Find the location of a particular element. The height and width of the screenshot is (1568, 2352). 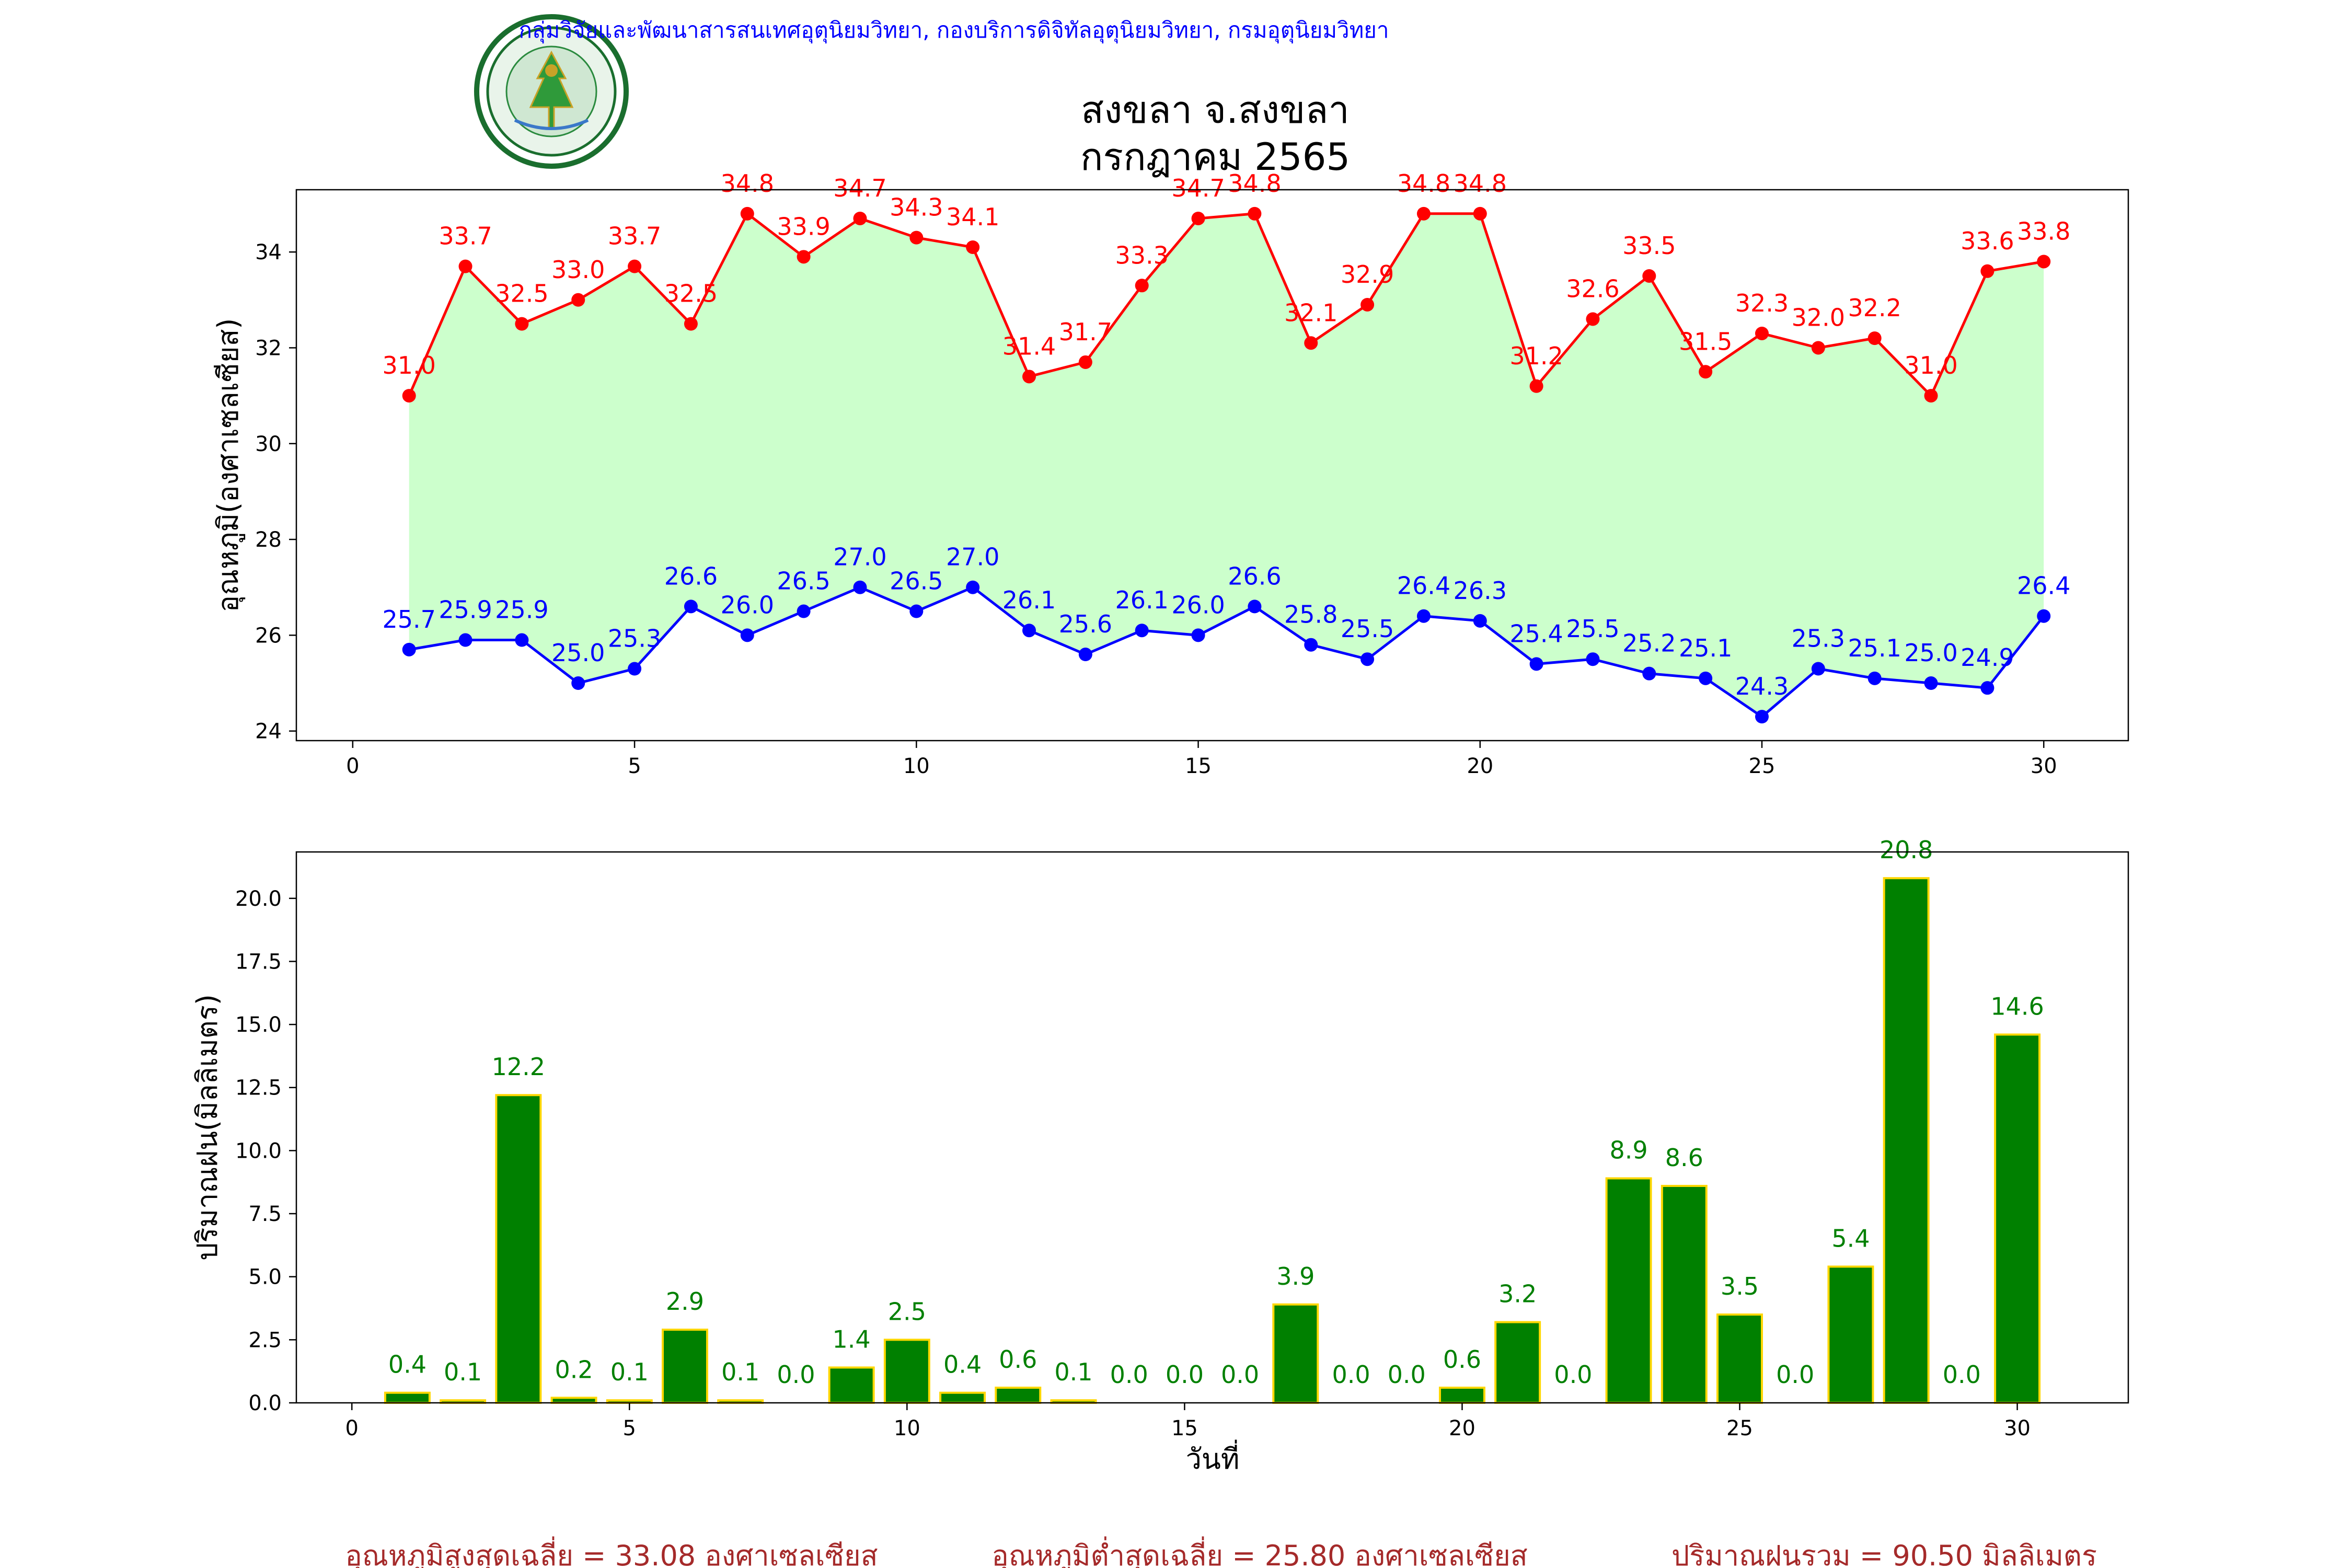

min-temp-label-day-5: 25.3 is located at coordinates (634, 639).